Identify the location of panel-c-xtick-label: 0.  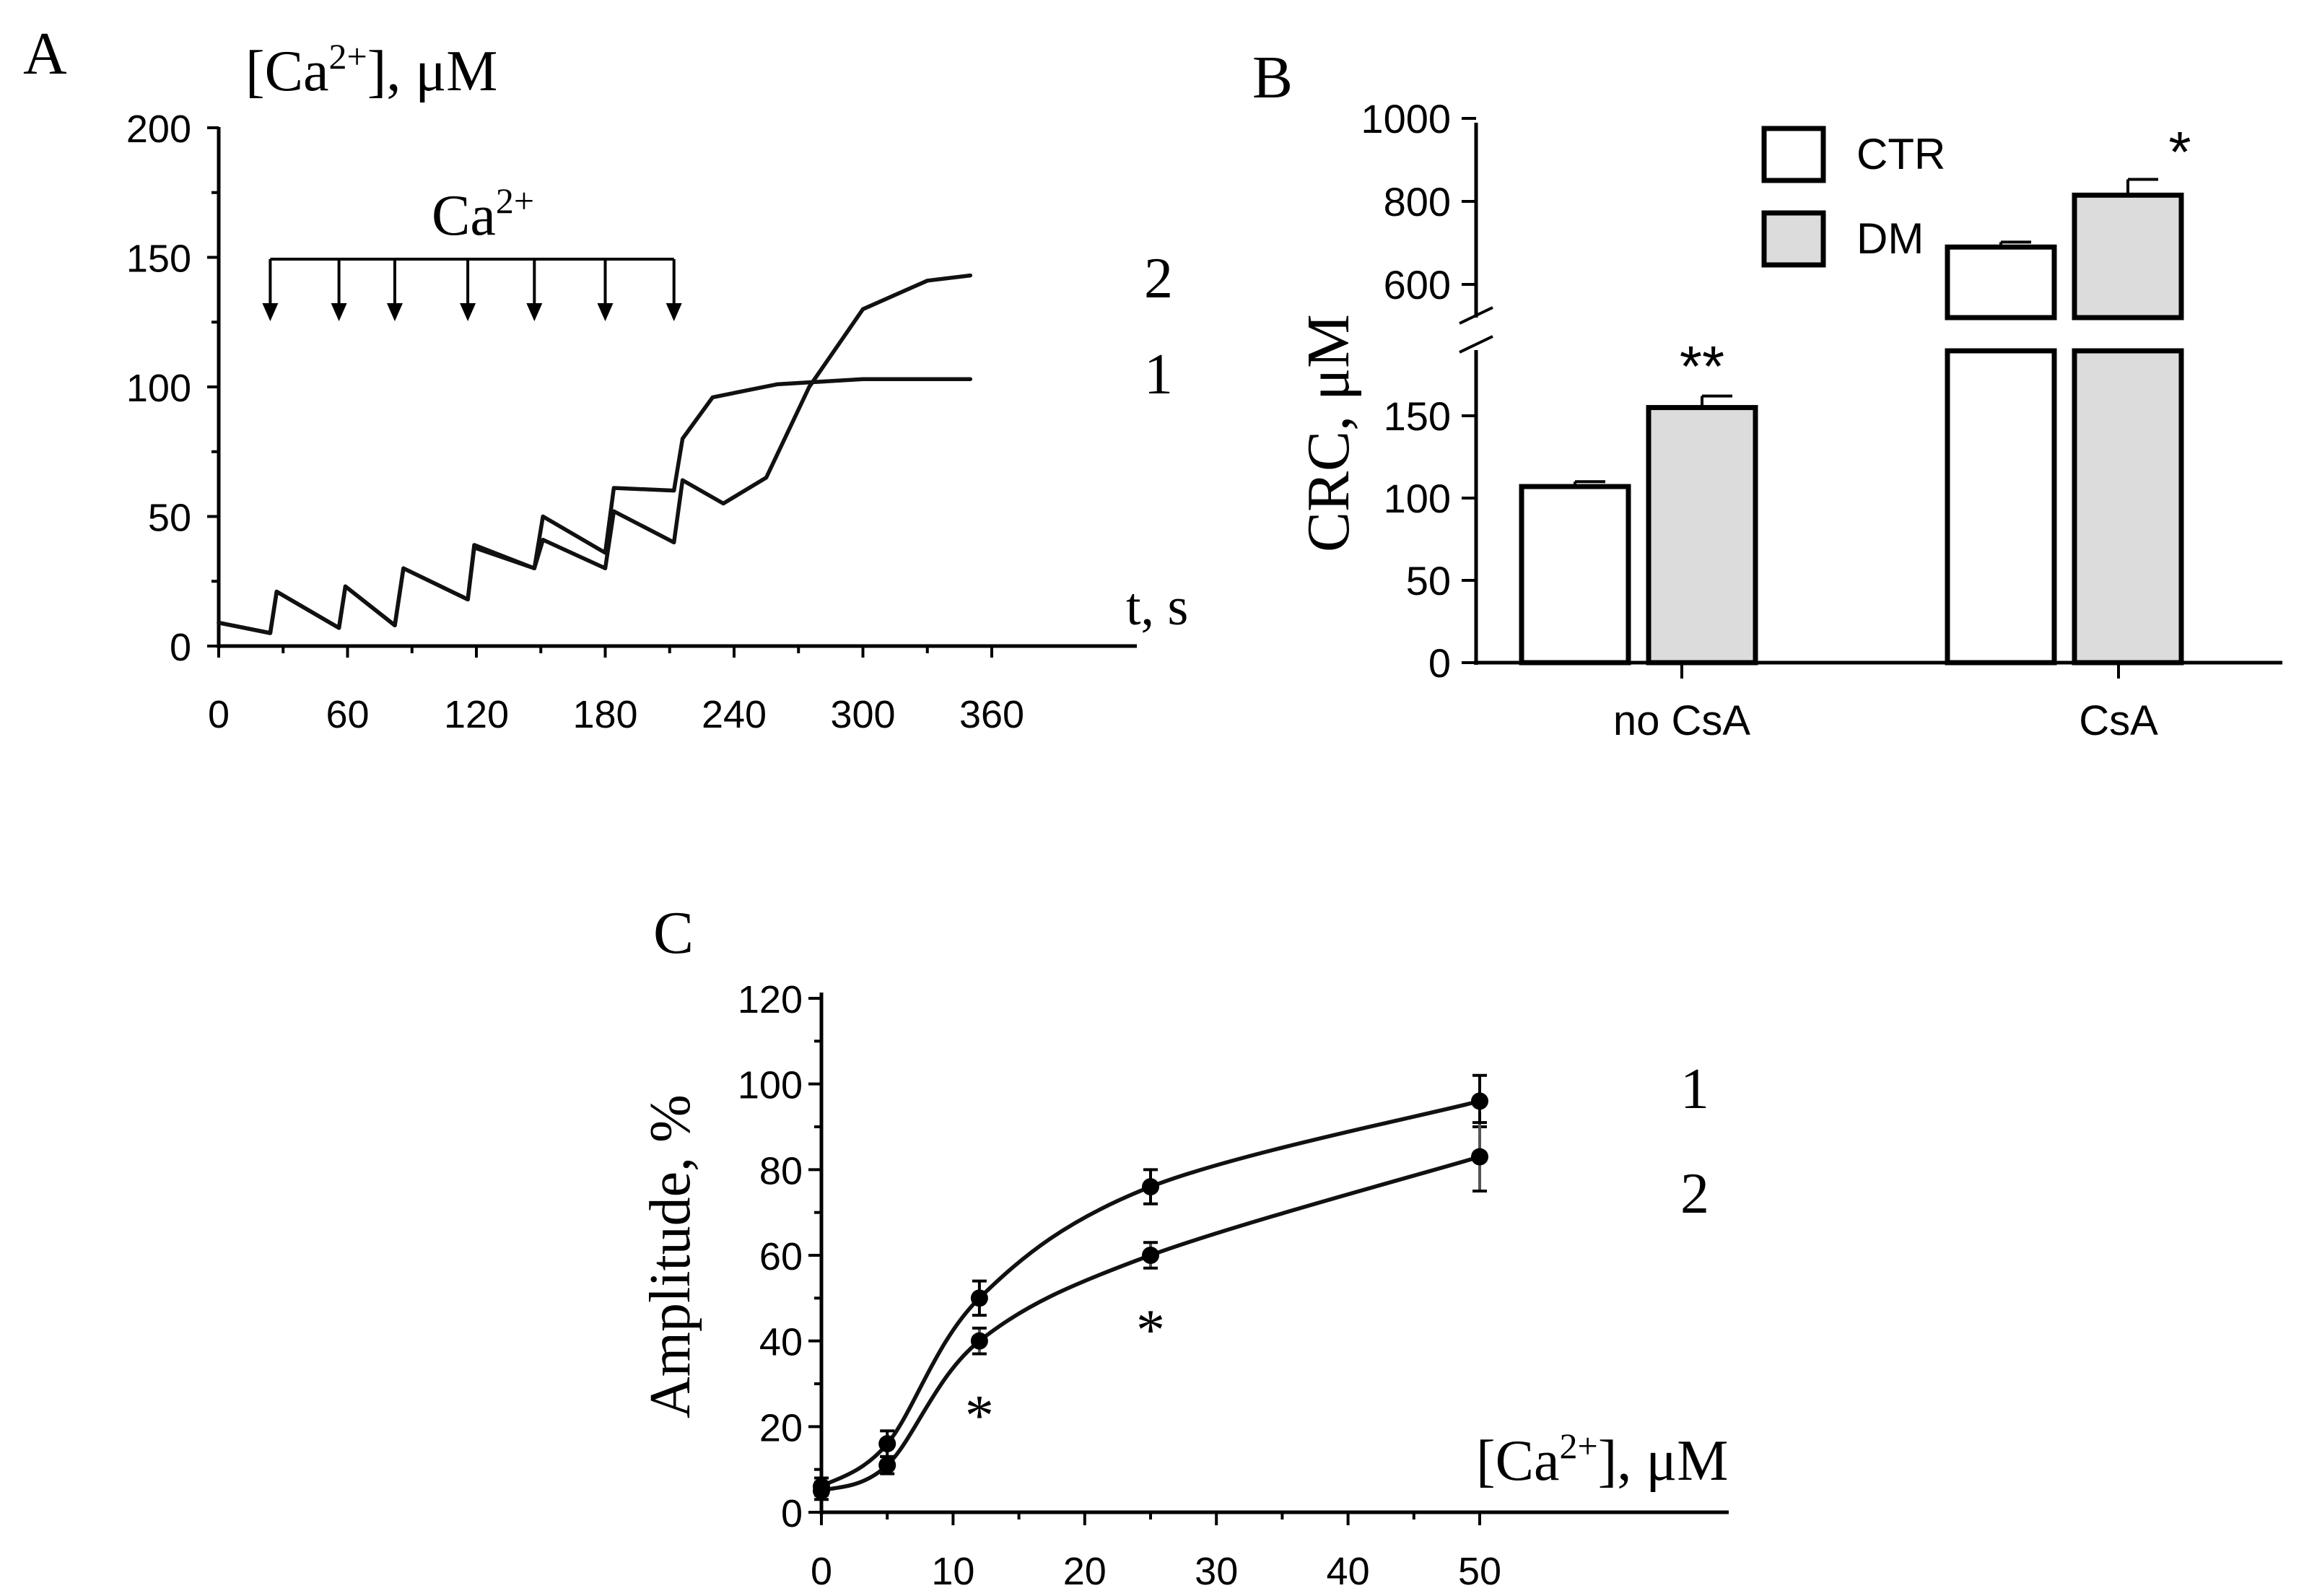
(821, 1572).